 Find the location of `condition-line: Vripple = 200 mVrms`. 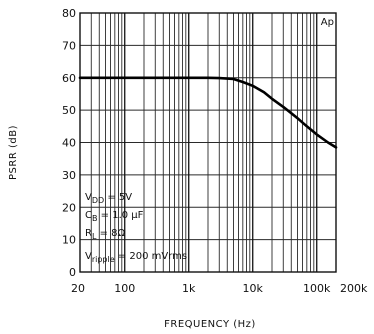

condition-line: Vripple = 200 mVrms is located at coordinates (136, 257).